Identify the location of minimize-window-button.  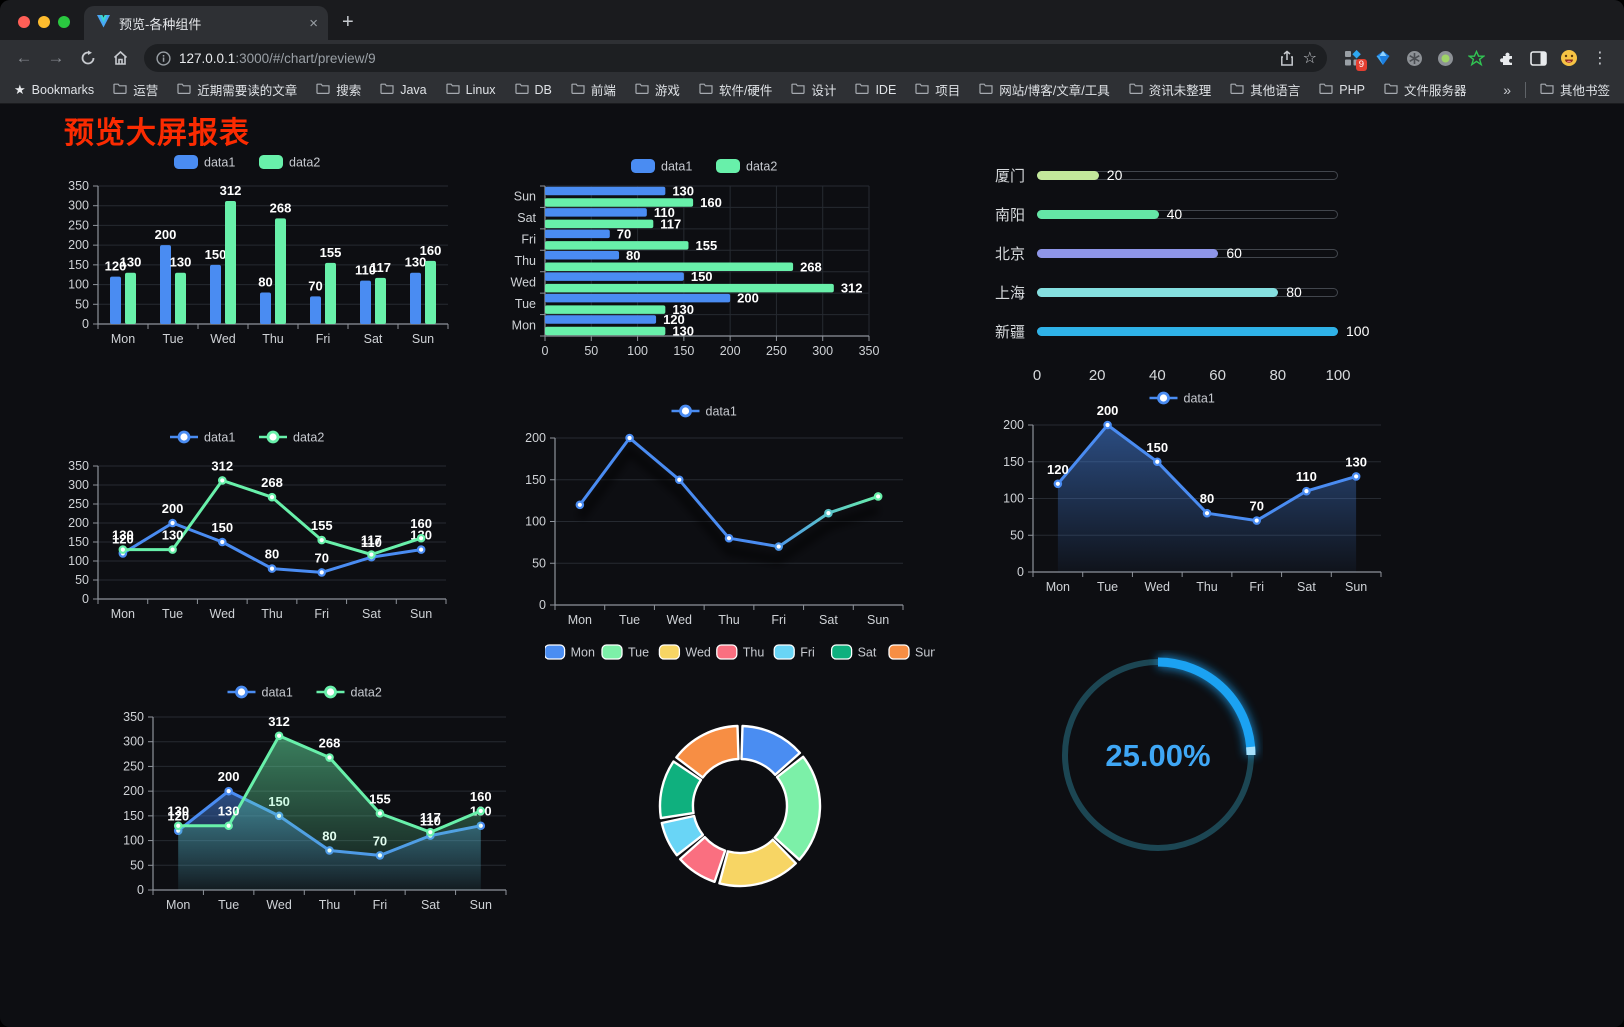
(44, 22).